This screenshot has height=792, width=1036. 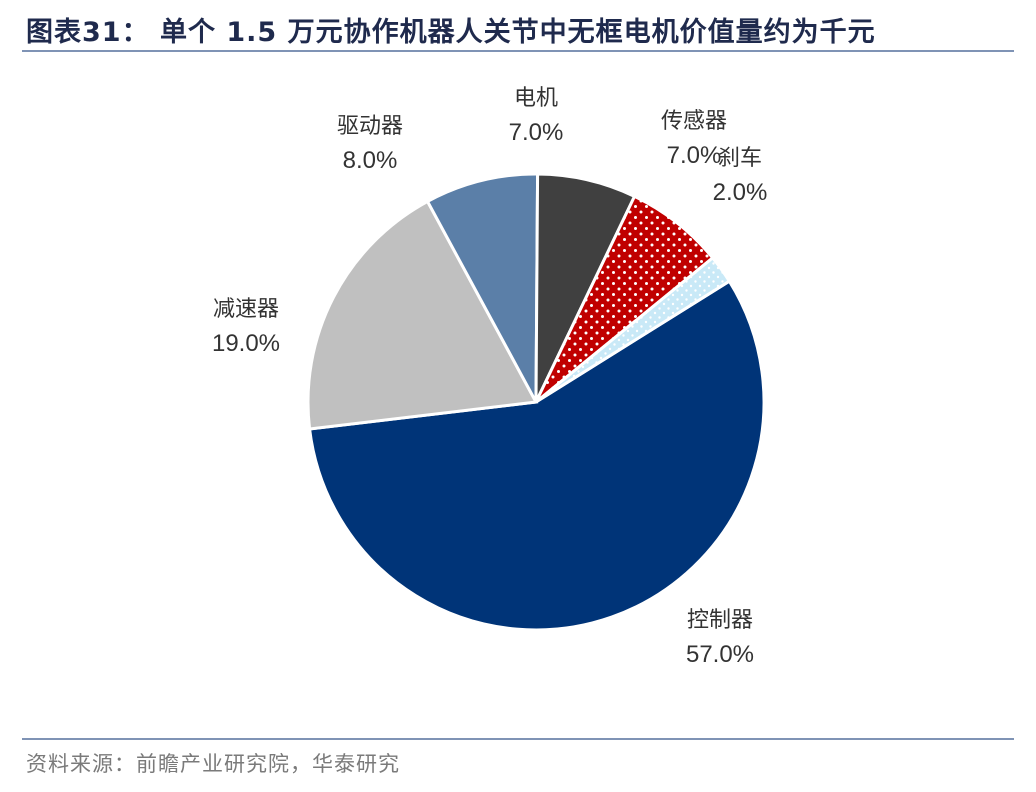 I want to click on slice-label-2: 驱动器, so click(x=370, y=126).